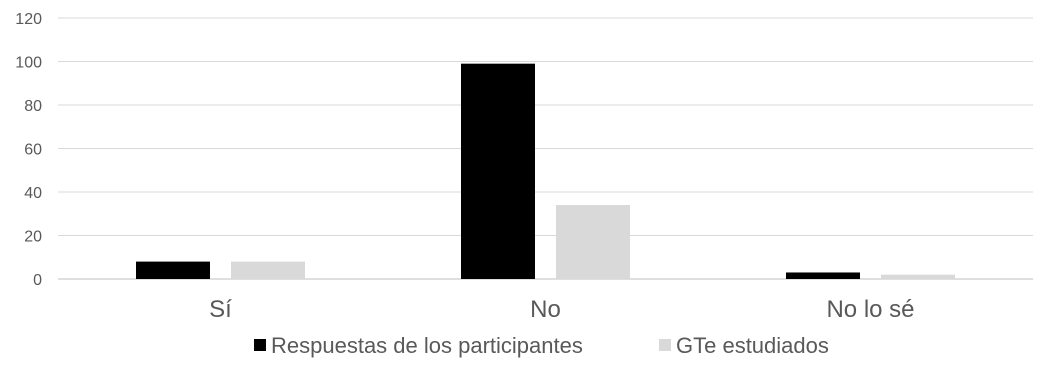 The height and width of the screenshot is (372, 1043). Describe the element at coordinates (427, 345) in the screenshot. I see `legend-label-0: Respuestas de los participantes` at that location.